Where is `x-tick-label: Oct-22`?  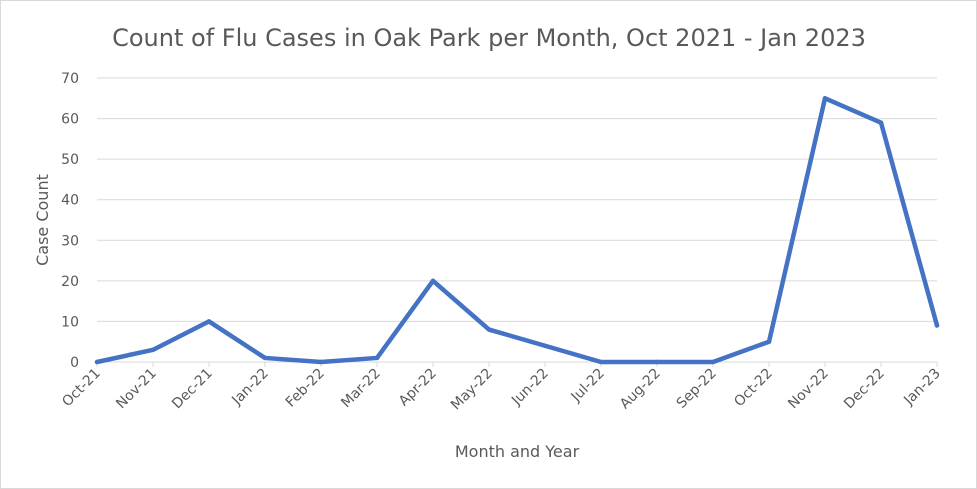
x-tick-label: Oct-22 is located at coordinates (753, 388).